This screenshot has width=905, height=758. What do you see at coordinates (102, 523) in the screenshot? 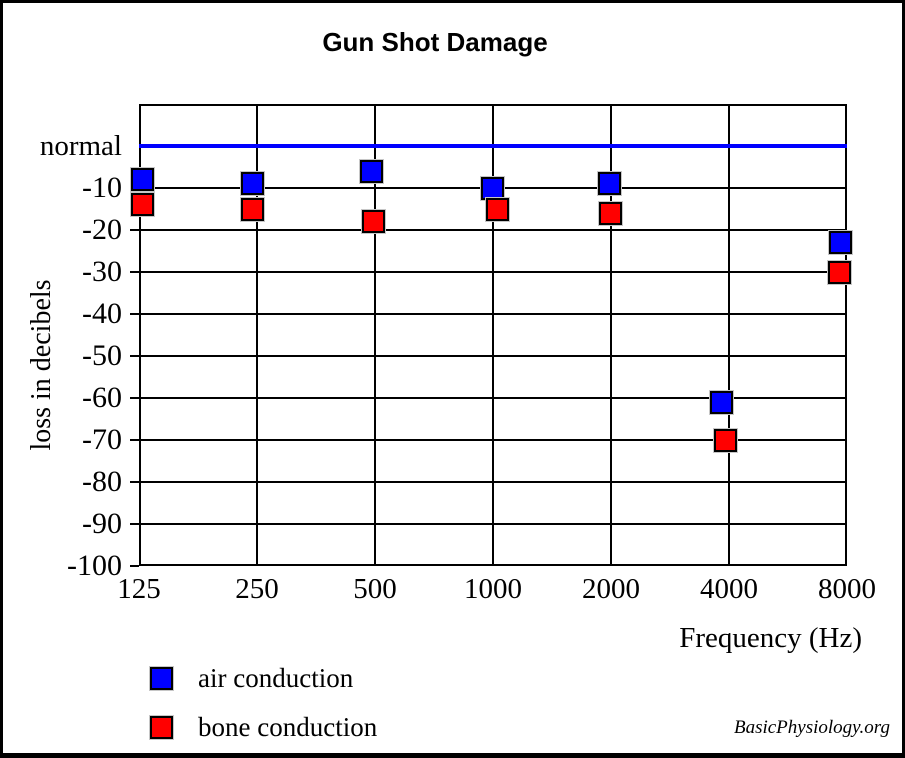
I see `y-tick-label: -90` at bounding box center [102, 523].